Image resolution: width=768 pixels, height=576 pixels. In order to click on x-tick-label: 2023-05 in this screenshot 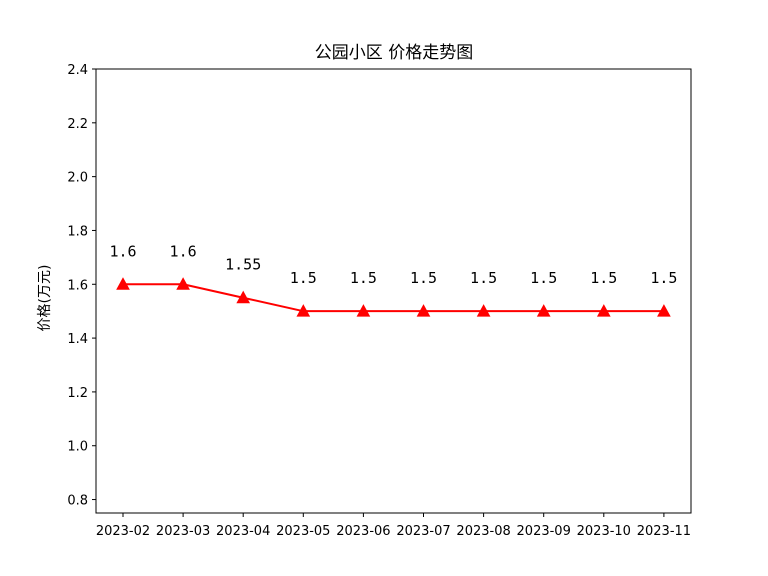, I will do `click(303, 531)`.